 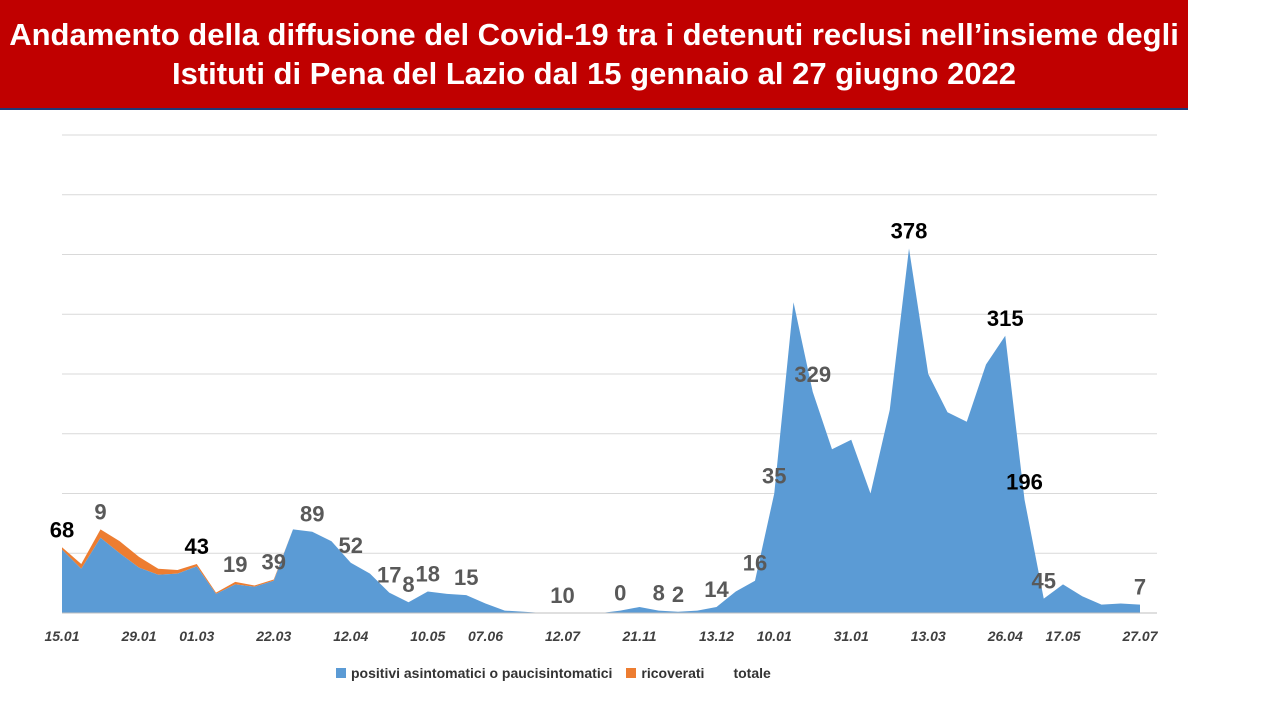 What do you see at coordinates (1139, 636) in the screenshot?
I see `x-tick-label: 27.07` at bounding box center [1139, 636].